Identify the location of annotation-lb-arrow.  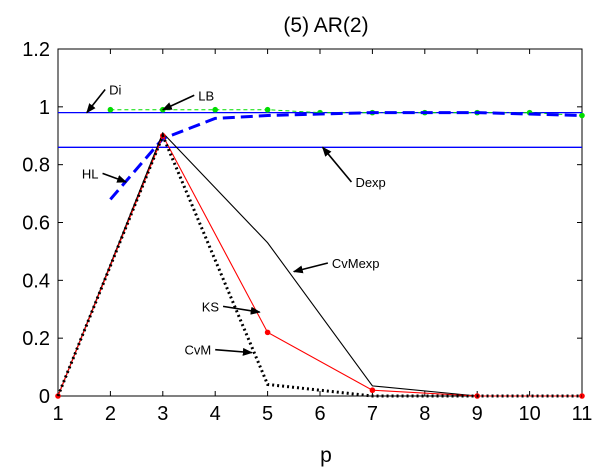
(178, 102).